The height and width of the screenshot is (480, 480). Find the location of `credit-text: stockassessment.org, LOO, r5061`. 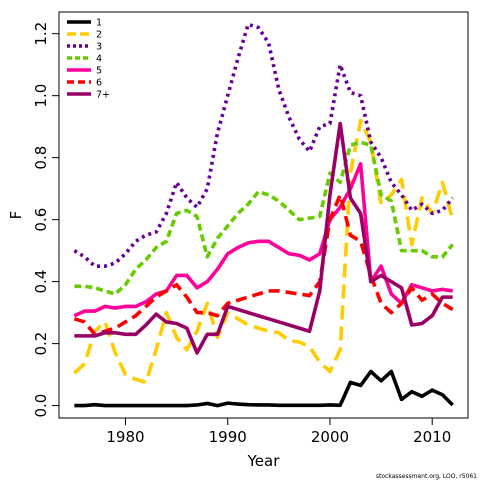

credit-text: stockassessment.org, LOO, r5061 is located at coordinates (426, 476).